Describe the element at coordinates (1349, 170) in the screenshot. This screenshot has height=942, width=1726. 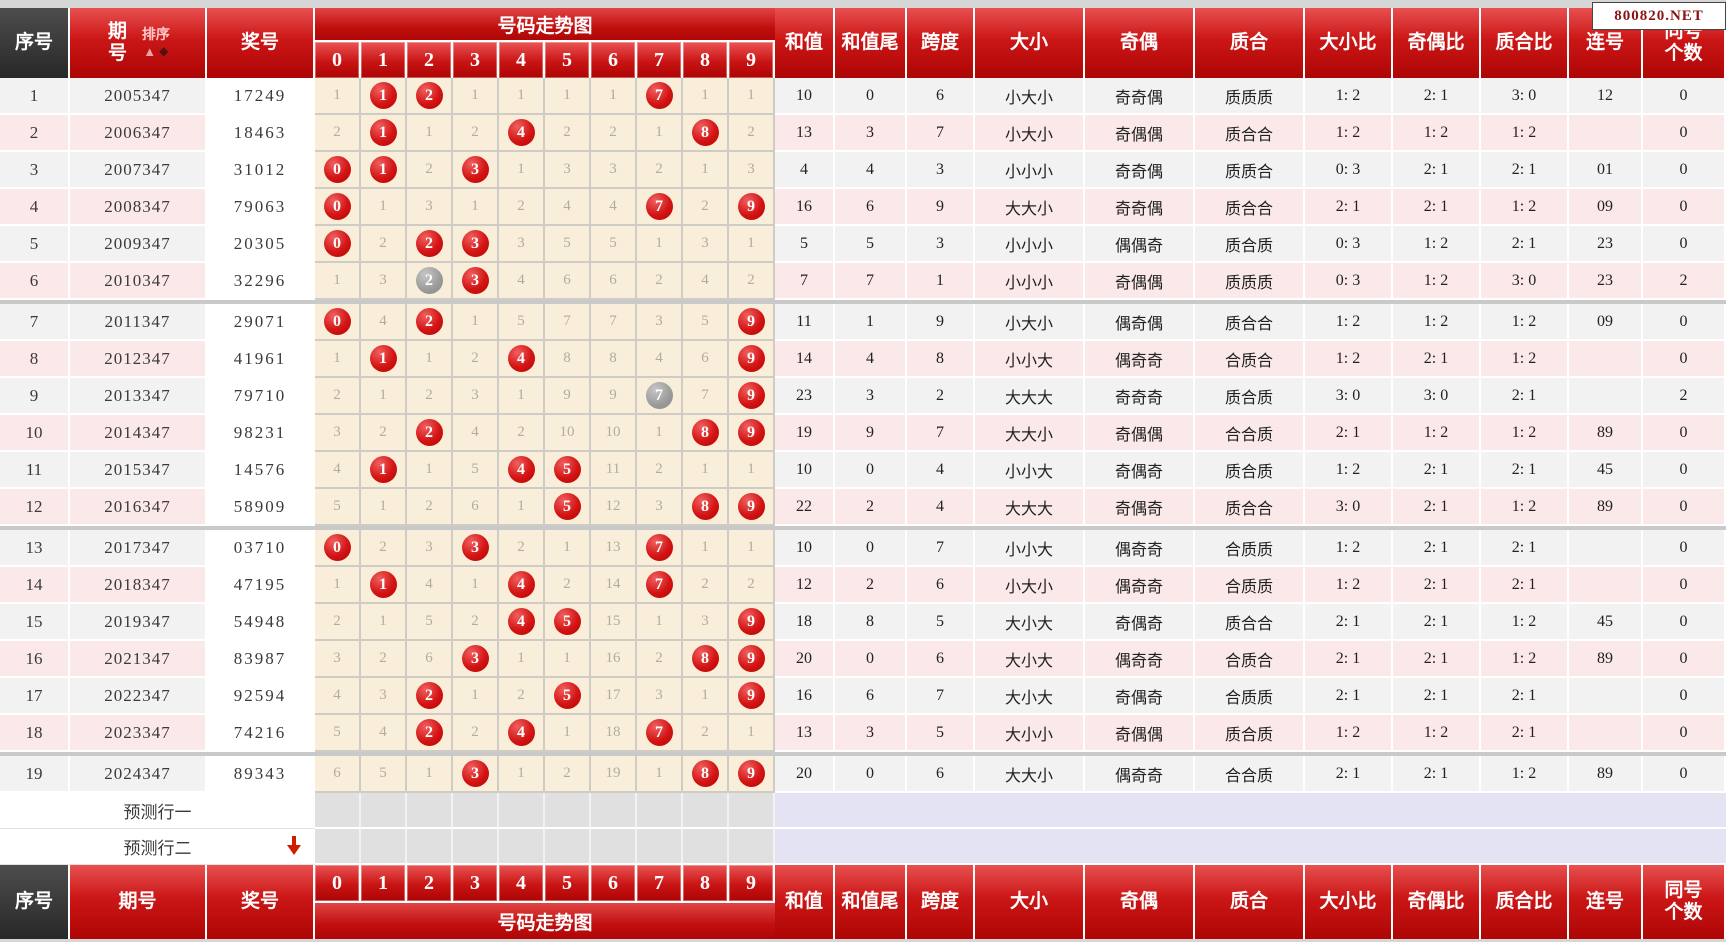
I see `size-ratio-cell: 0: 3` at that location.